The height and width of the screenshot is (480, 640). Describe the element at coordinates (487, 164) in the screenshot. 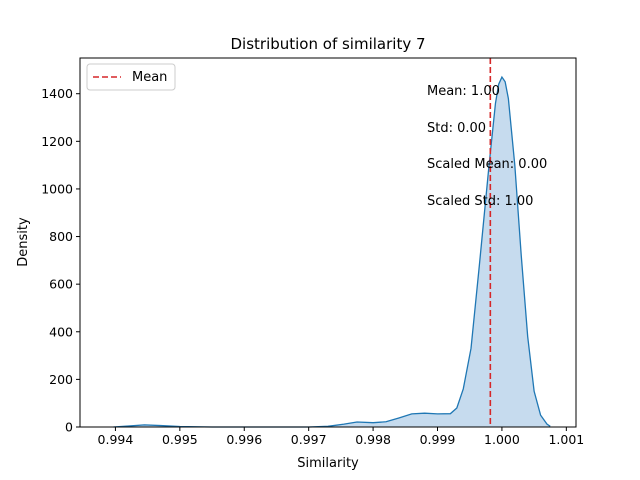

I see `annotation-scaled-mean: Scaled Mean: 0.00` at that location.